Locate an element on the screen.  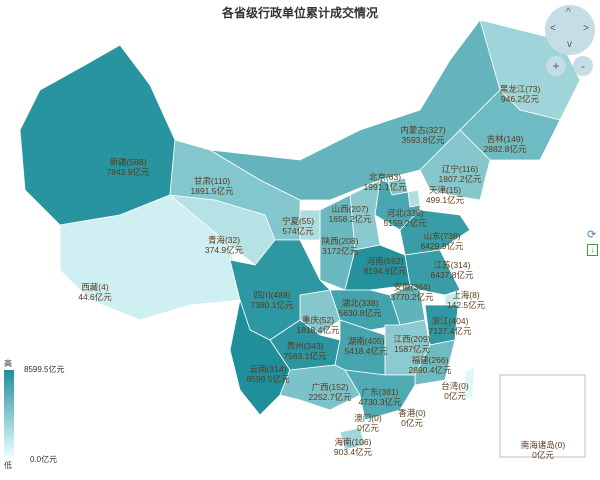
province-value-label: 7563.1亿元 is located at coordinates (305, 356).